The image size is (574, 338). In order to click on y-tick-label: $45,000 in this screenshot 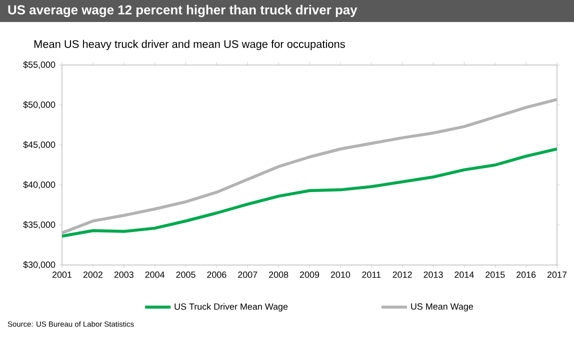, I will do `click(39, 145)`.